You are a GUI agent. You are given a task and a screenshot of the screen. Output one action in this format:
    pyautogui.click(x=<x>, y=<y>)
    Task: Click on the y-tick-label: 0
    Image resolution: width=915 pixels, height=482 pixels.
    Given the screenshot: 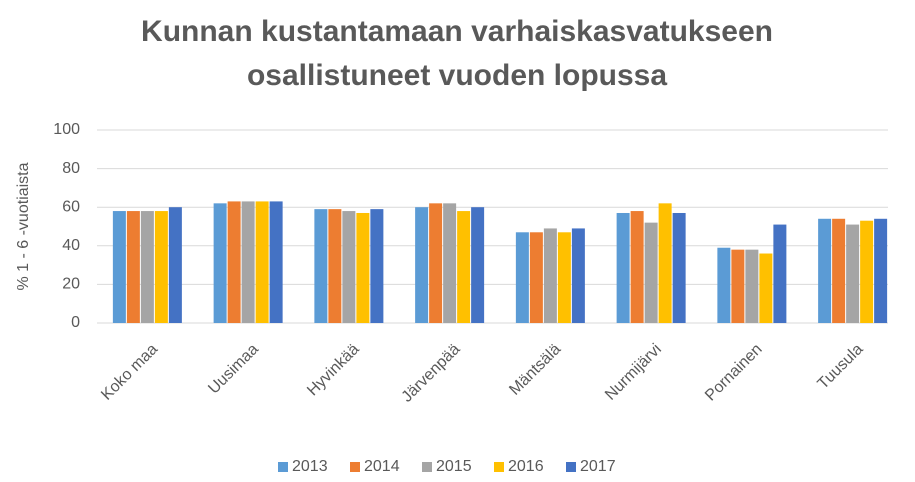 What is the action you would take?
    pyautogui.click(x=75, y=322)
    